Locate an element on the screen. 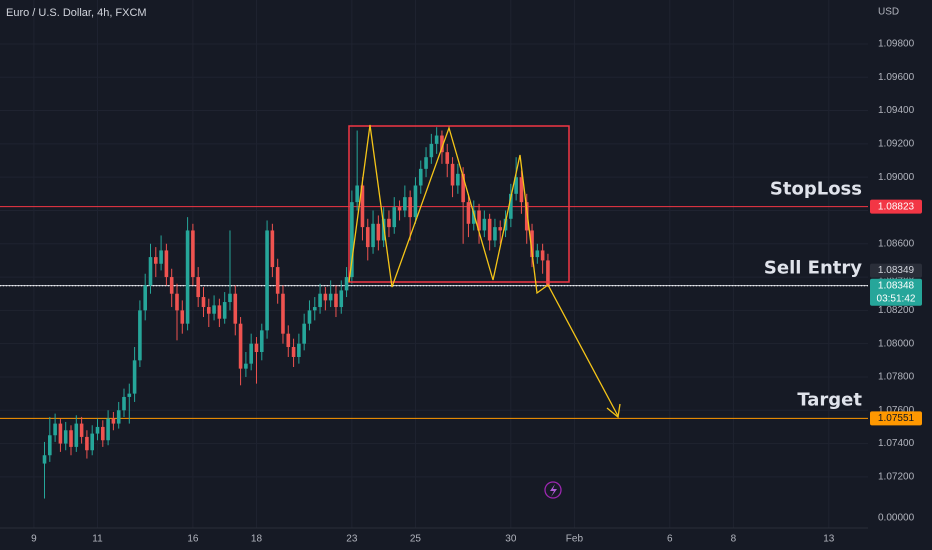 This screenshot has width=932, height=550. level-name: Sell Entry is located at coordinates (813, 268).